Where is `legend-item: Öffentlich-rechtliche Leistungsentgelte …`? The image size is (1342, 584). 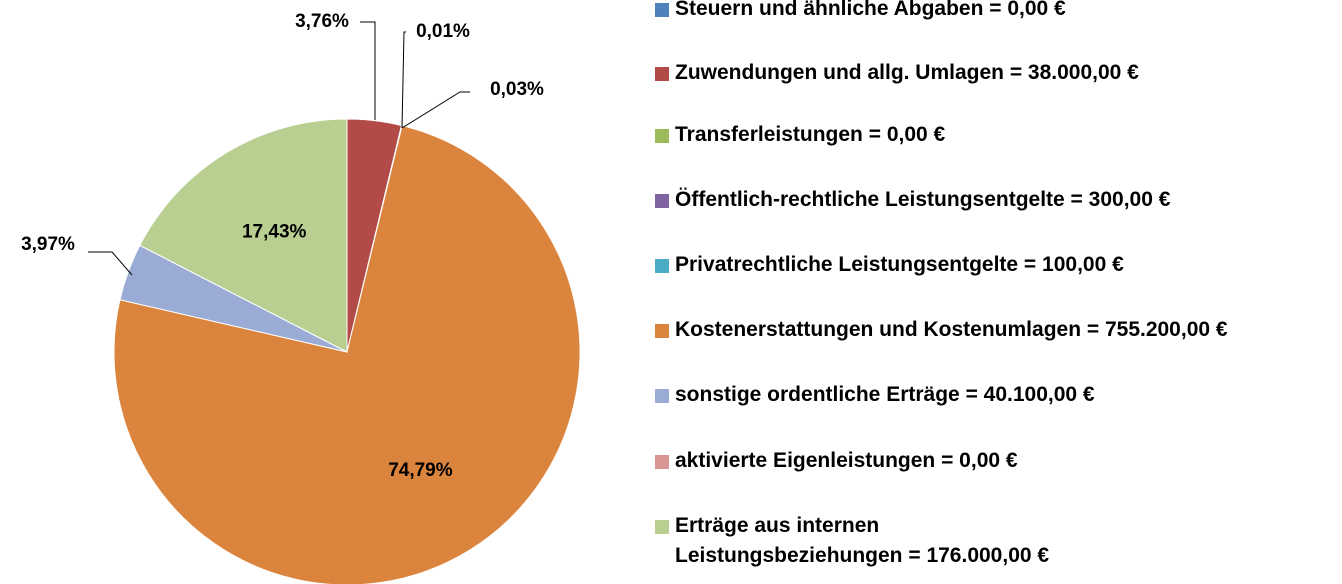 legend-item: Öffentlich-rechtliche Leistungsentgelte … is located at coordinates (990, 200).